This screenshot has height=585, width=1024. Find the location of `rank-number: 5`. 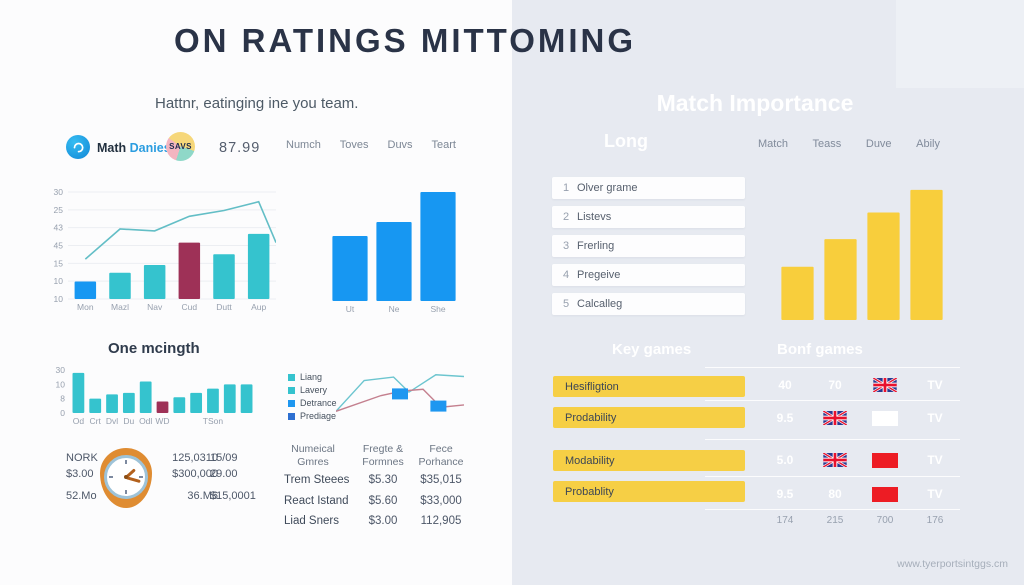

rank-number: 5 is located at coordinates (566, 304).